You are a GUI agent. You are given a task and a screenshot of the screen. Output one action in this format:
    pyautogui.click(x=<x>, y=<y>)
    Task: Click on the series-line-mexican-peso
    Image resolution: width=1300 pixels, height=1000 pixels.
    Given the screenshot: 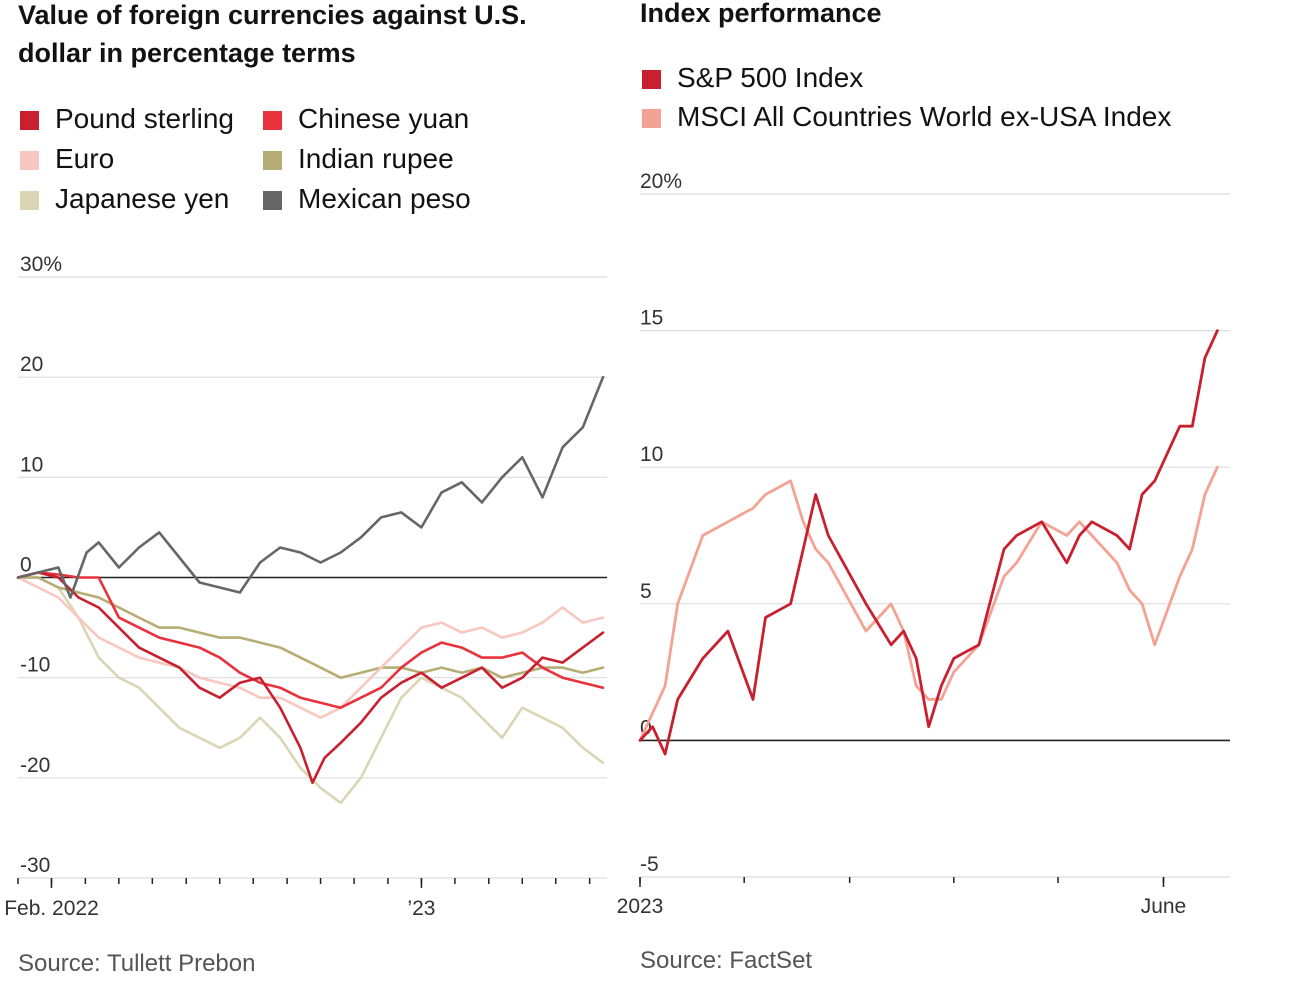 What is the action you would take?
    pyautogui.click(x=310, y=487)
    